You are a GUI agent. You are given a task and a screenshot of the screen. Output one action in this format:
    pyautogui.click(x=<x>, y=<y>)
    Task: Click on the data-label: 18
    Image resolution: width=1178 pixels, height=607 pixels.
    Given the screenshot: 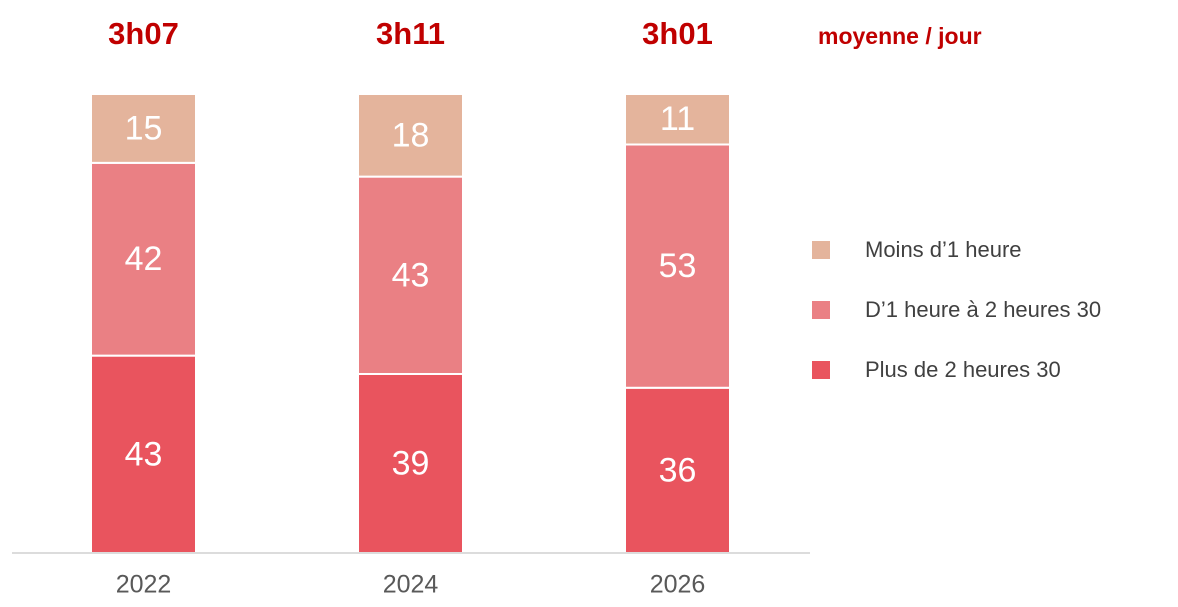 What is the action you would take?
    pyautogui.click(x=411, y=135)
    